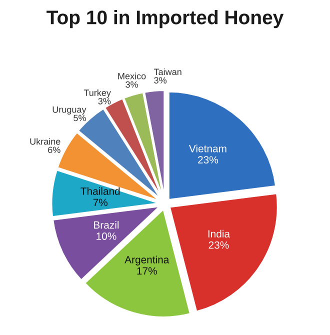  Describe the element at coordinates (100, 202) in the screenshot. I see `data-label: 7%` at that location.